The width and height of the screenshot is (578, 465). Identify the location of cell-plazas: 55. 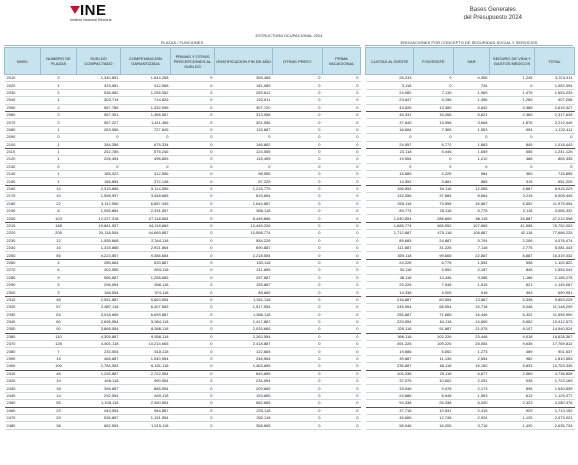
(58, 255).